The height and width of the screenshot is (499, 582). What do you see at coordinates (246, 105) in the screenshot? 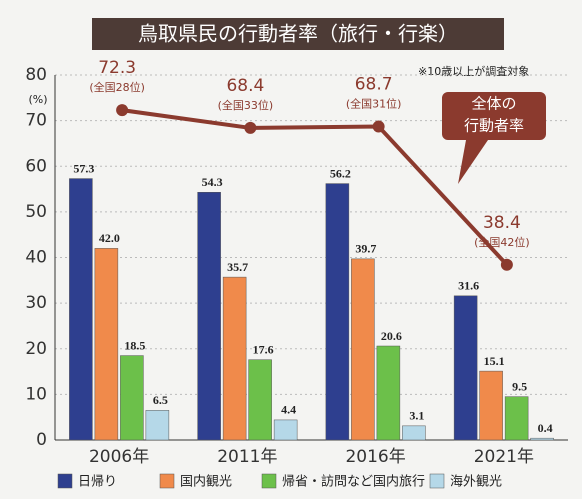
I see `rank-label: (全国33位)` at bounding box center [246, 105].